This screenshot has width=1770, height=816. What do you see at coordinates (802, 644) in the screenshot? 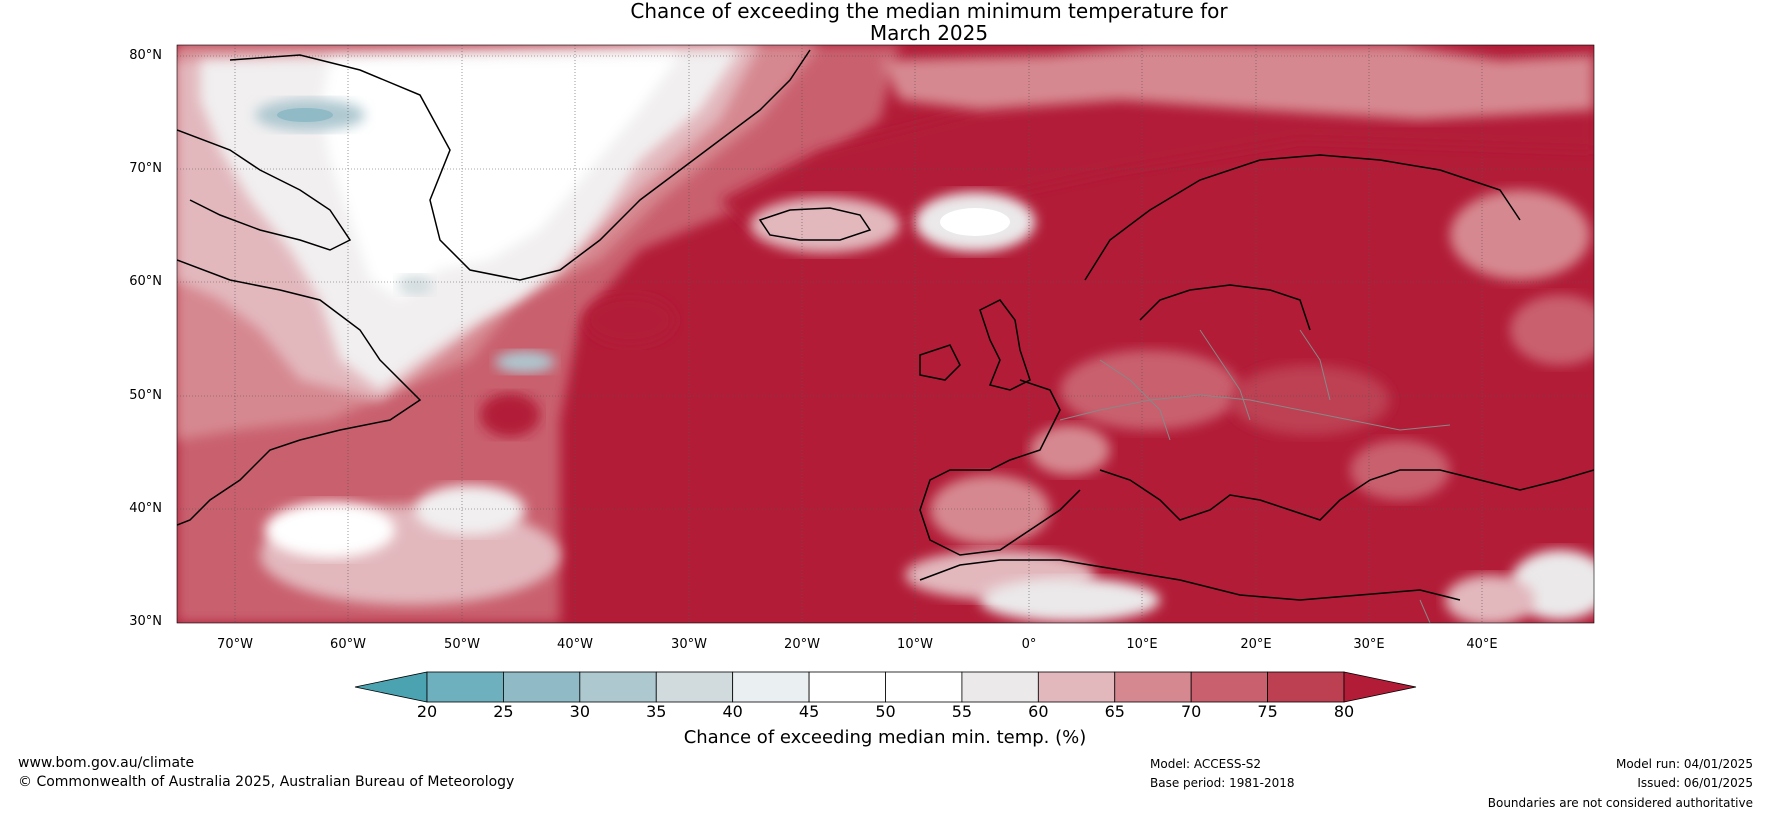
I see `lon-label: 20°W` at bounding box center [802, 644].